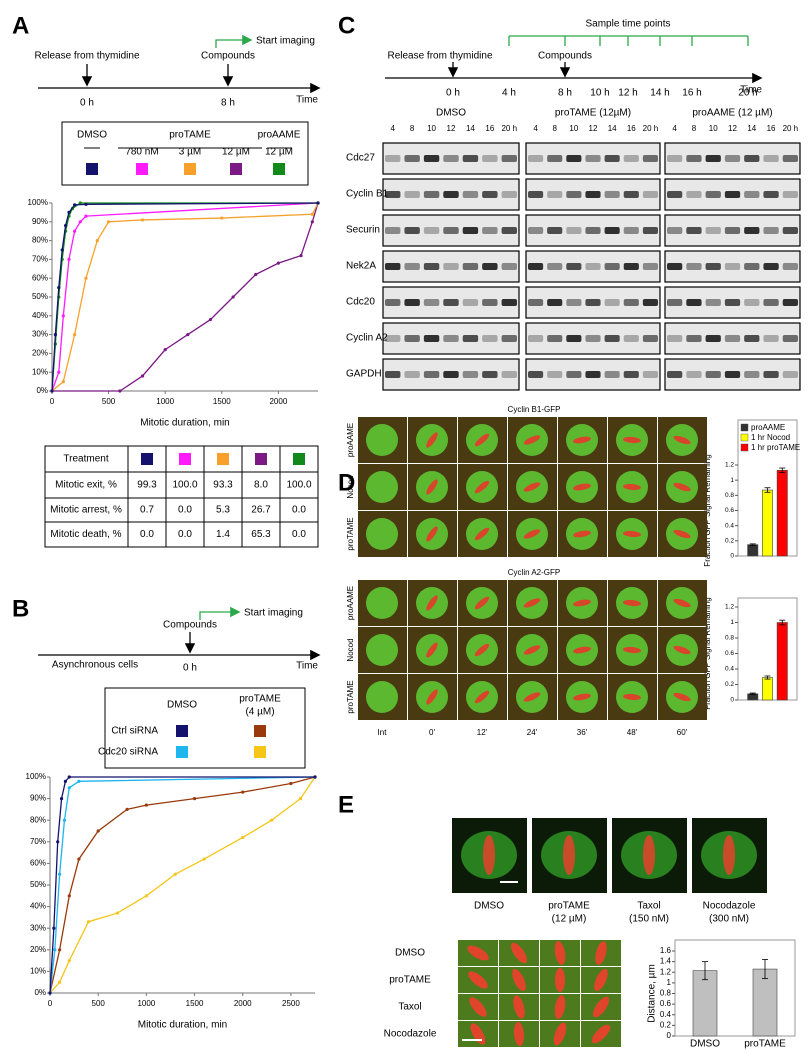  What do you see at coordinates (569, 906) in the screenshot?
I see `image-label: proTAME` at bounding box center [569, 906].